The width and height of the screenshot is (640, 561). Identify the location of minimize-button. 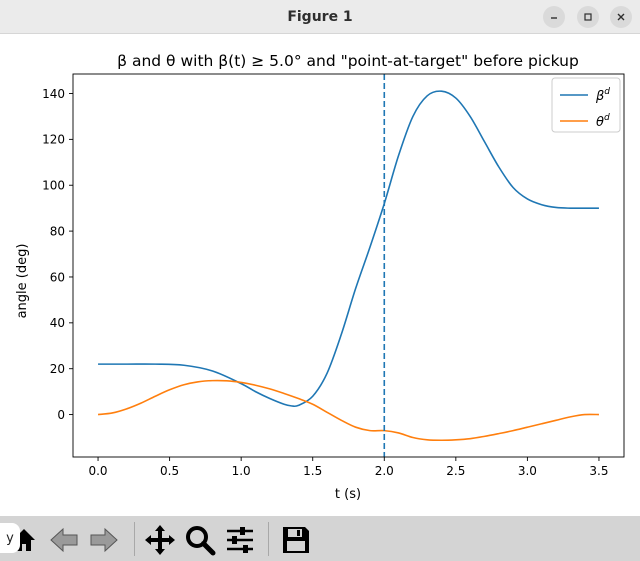
(554, 17).